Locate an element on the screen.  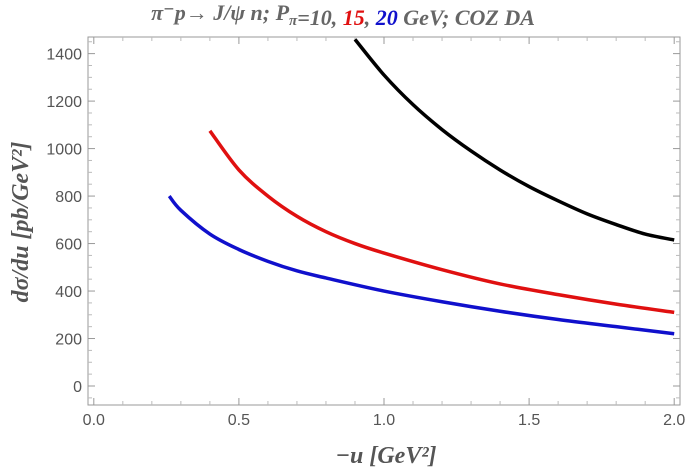
y-tick-label: 1000 is located at coordinates (64, 150).